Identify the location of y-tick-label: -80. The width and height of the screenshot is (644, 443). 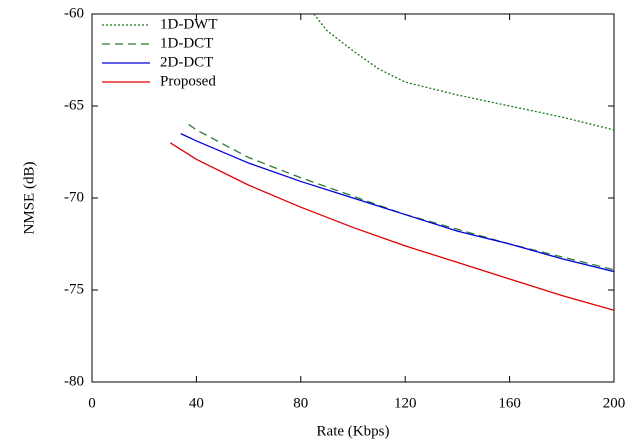
(74, 381).